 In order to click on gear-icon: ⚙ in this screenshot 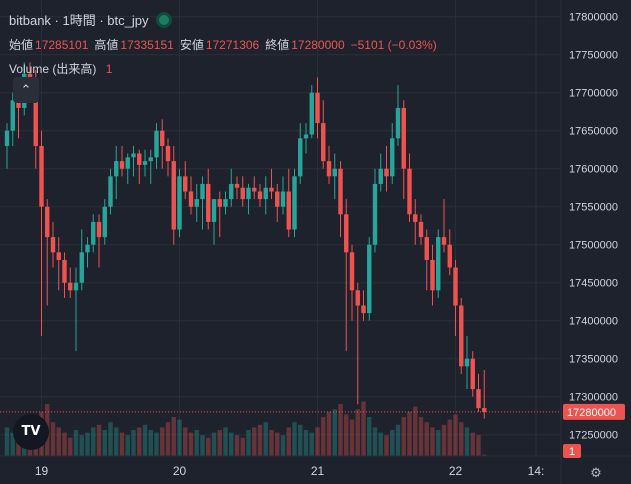, I will do `click(596, 472)`.